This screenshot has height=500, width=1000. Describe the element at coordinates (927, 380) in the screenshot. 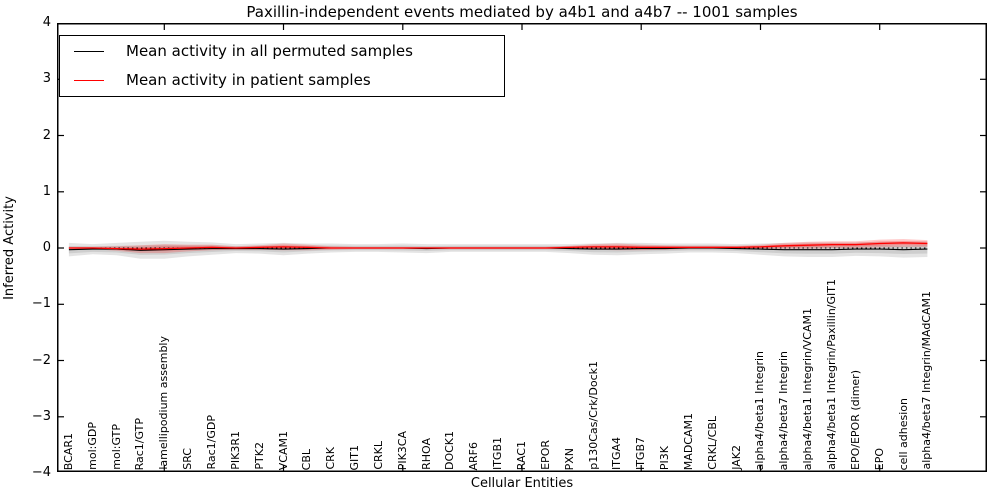

I see `x-tick-label: alpha4/beta7 Integrin/MAdCAM1` at that location.